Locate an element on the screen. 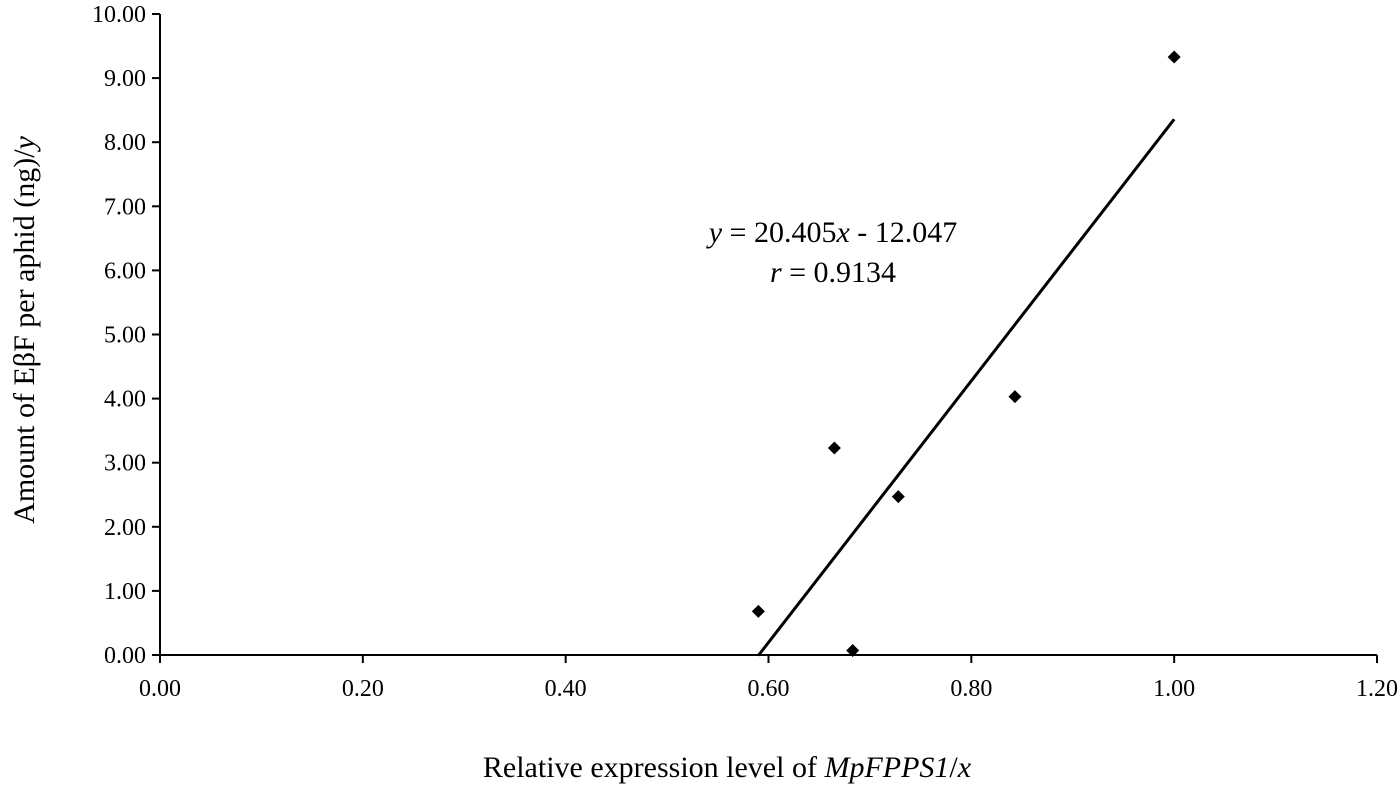 The height and width of the screenshot is (786, 1400). x-axis-title: Relative expression level of MpFPPS1/x is located at coordinates (727, 767).